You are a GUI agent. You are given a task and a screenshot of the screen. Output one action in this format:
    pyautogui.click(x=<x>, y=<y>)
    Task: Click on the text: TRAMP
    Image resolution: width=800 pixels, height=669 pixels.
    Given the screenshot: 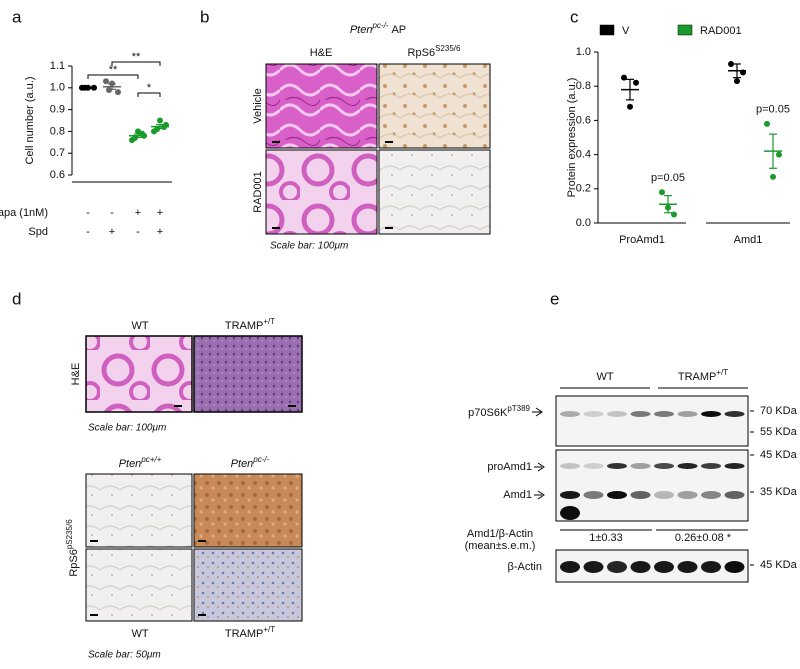 What is the action you would take?
    pyautogui.click(x=244, y=326)
    